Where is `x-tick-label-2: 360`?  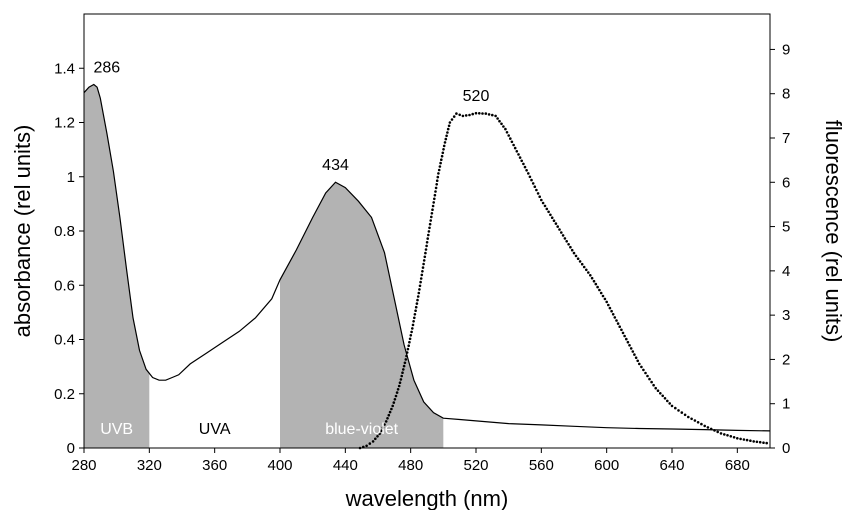
x-tick-label-2: 360 is located at coordinates (214, 465).